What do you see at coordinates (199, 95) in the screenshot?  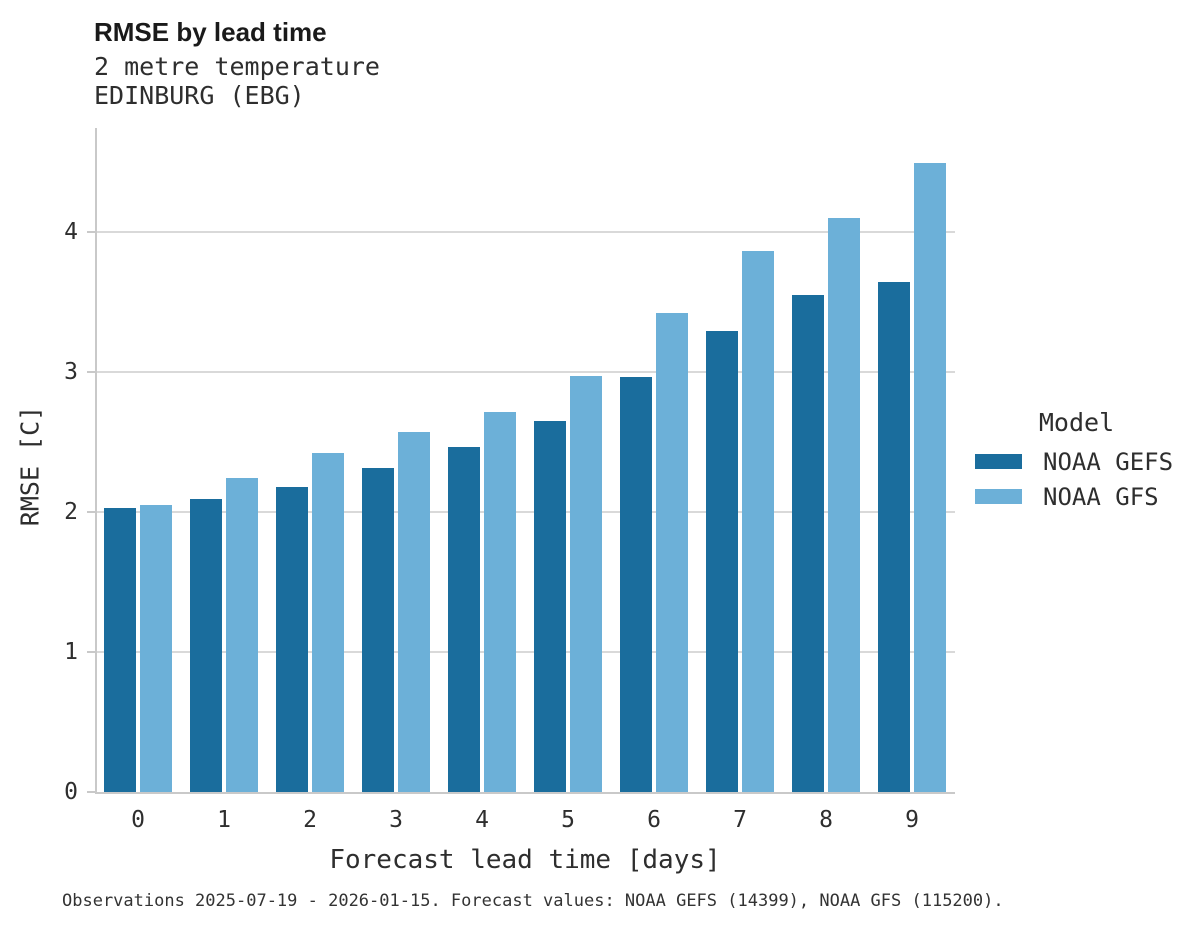 I see `chart-subtitle-station: EDINBURG (EBG)` at bounding box center [199, 95].